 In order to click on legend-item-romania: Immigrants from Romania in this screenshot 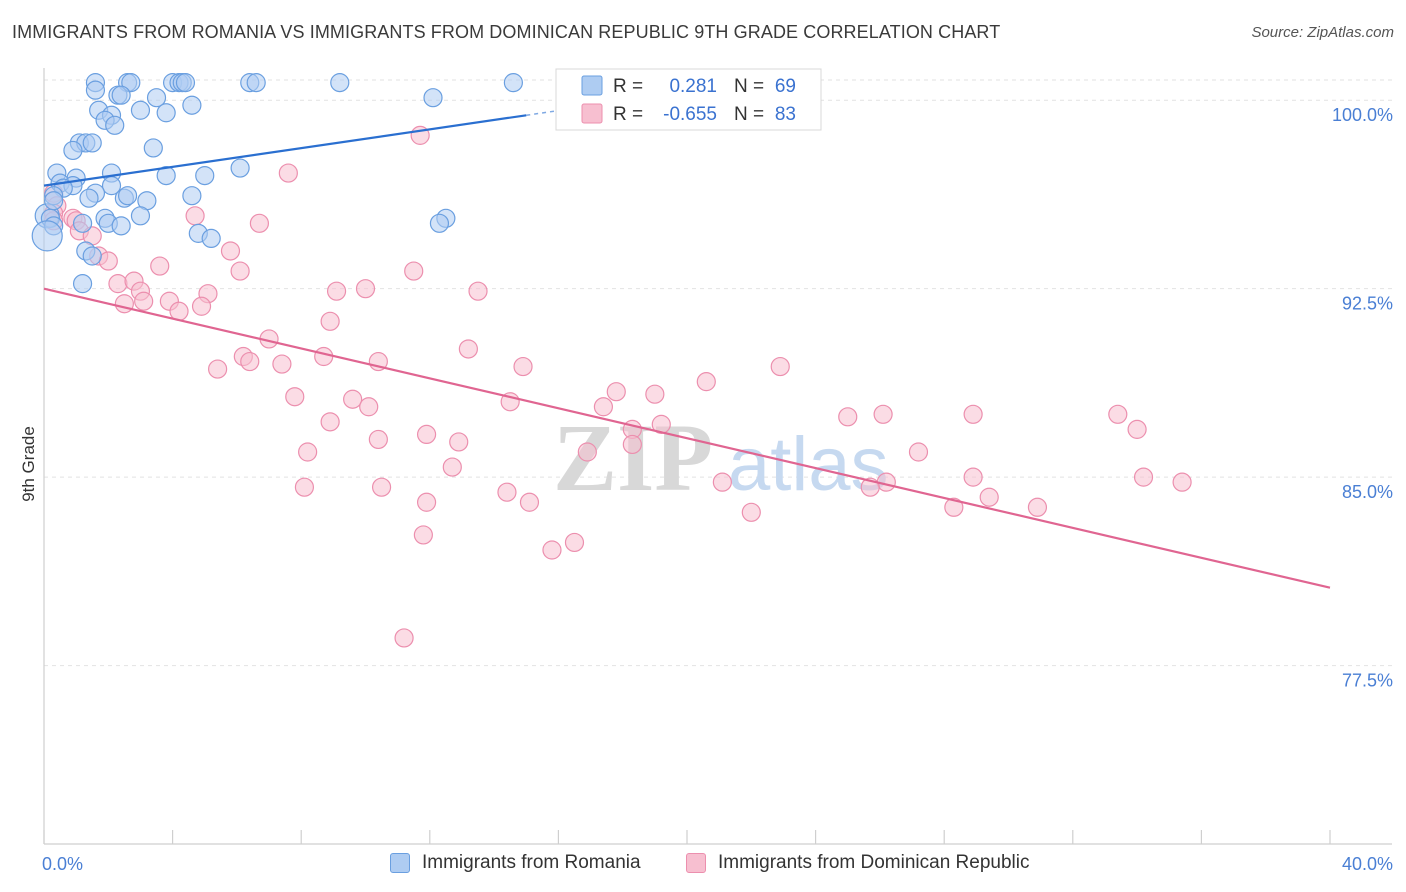, I will do `click(515, 863)`.